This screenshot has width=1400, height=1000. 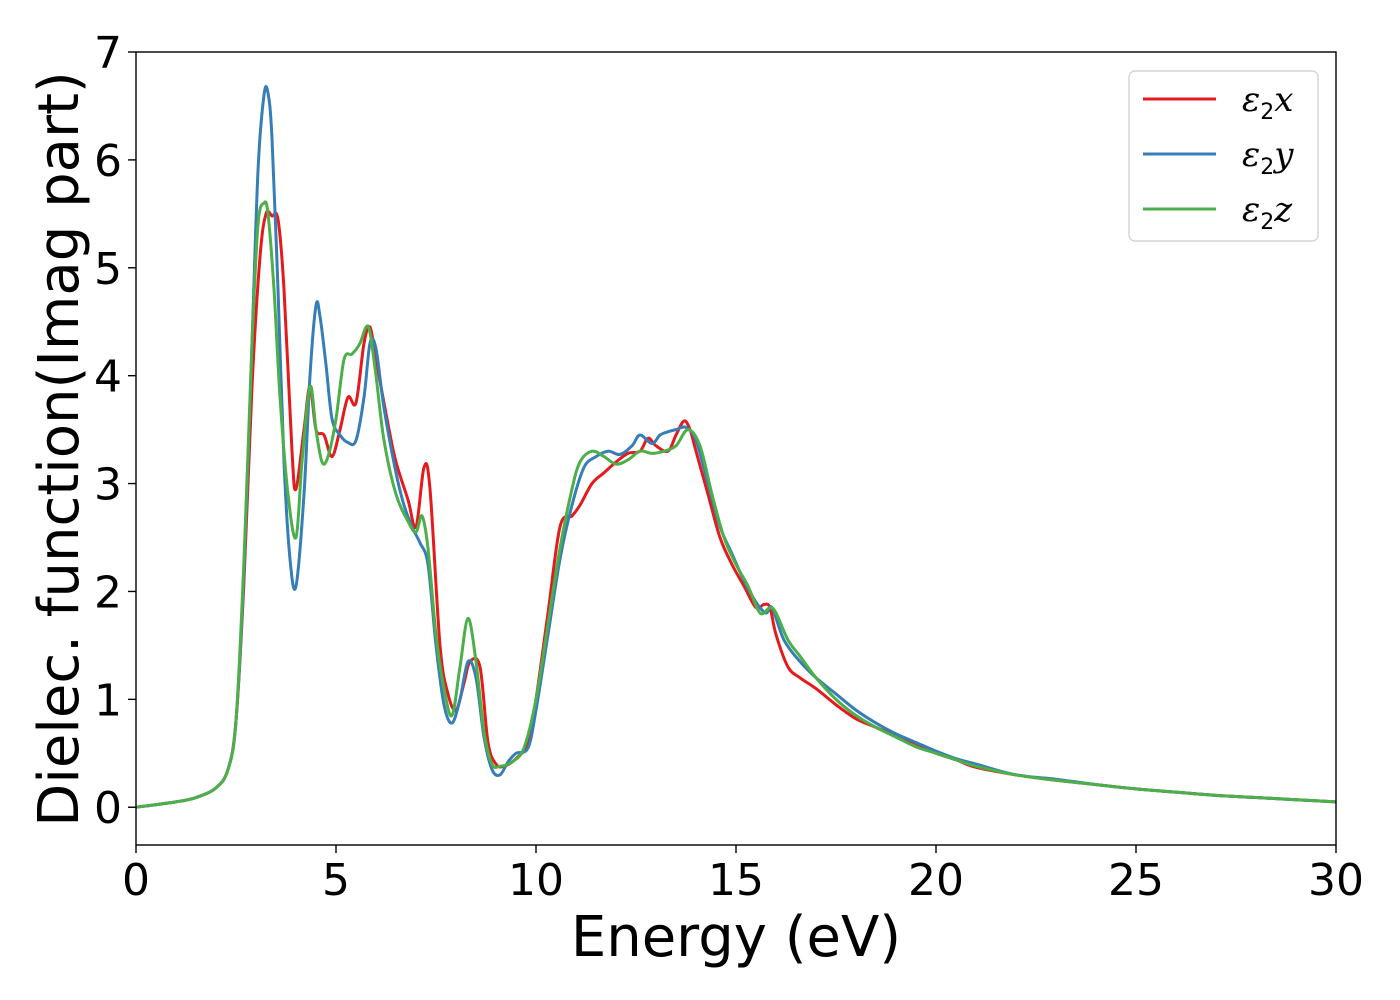 I want to click on x-tick-label: 10, so click(x=536, y=880).